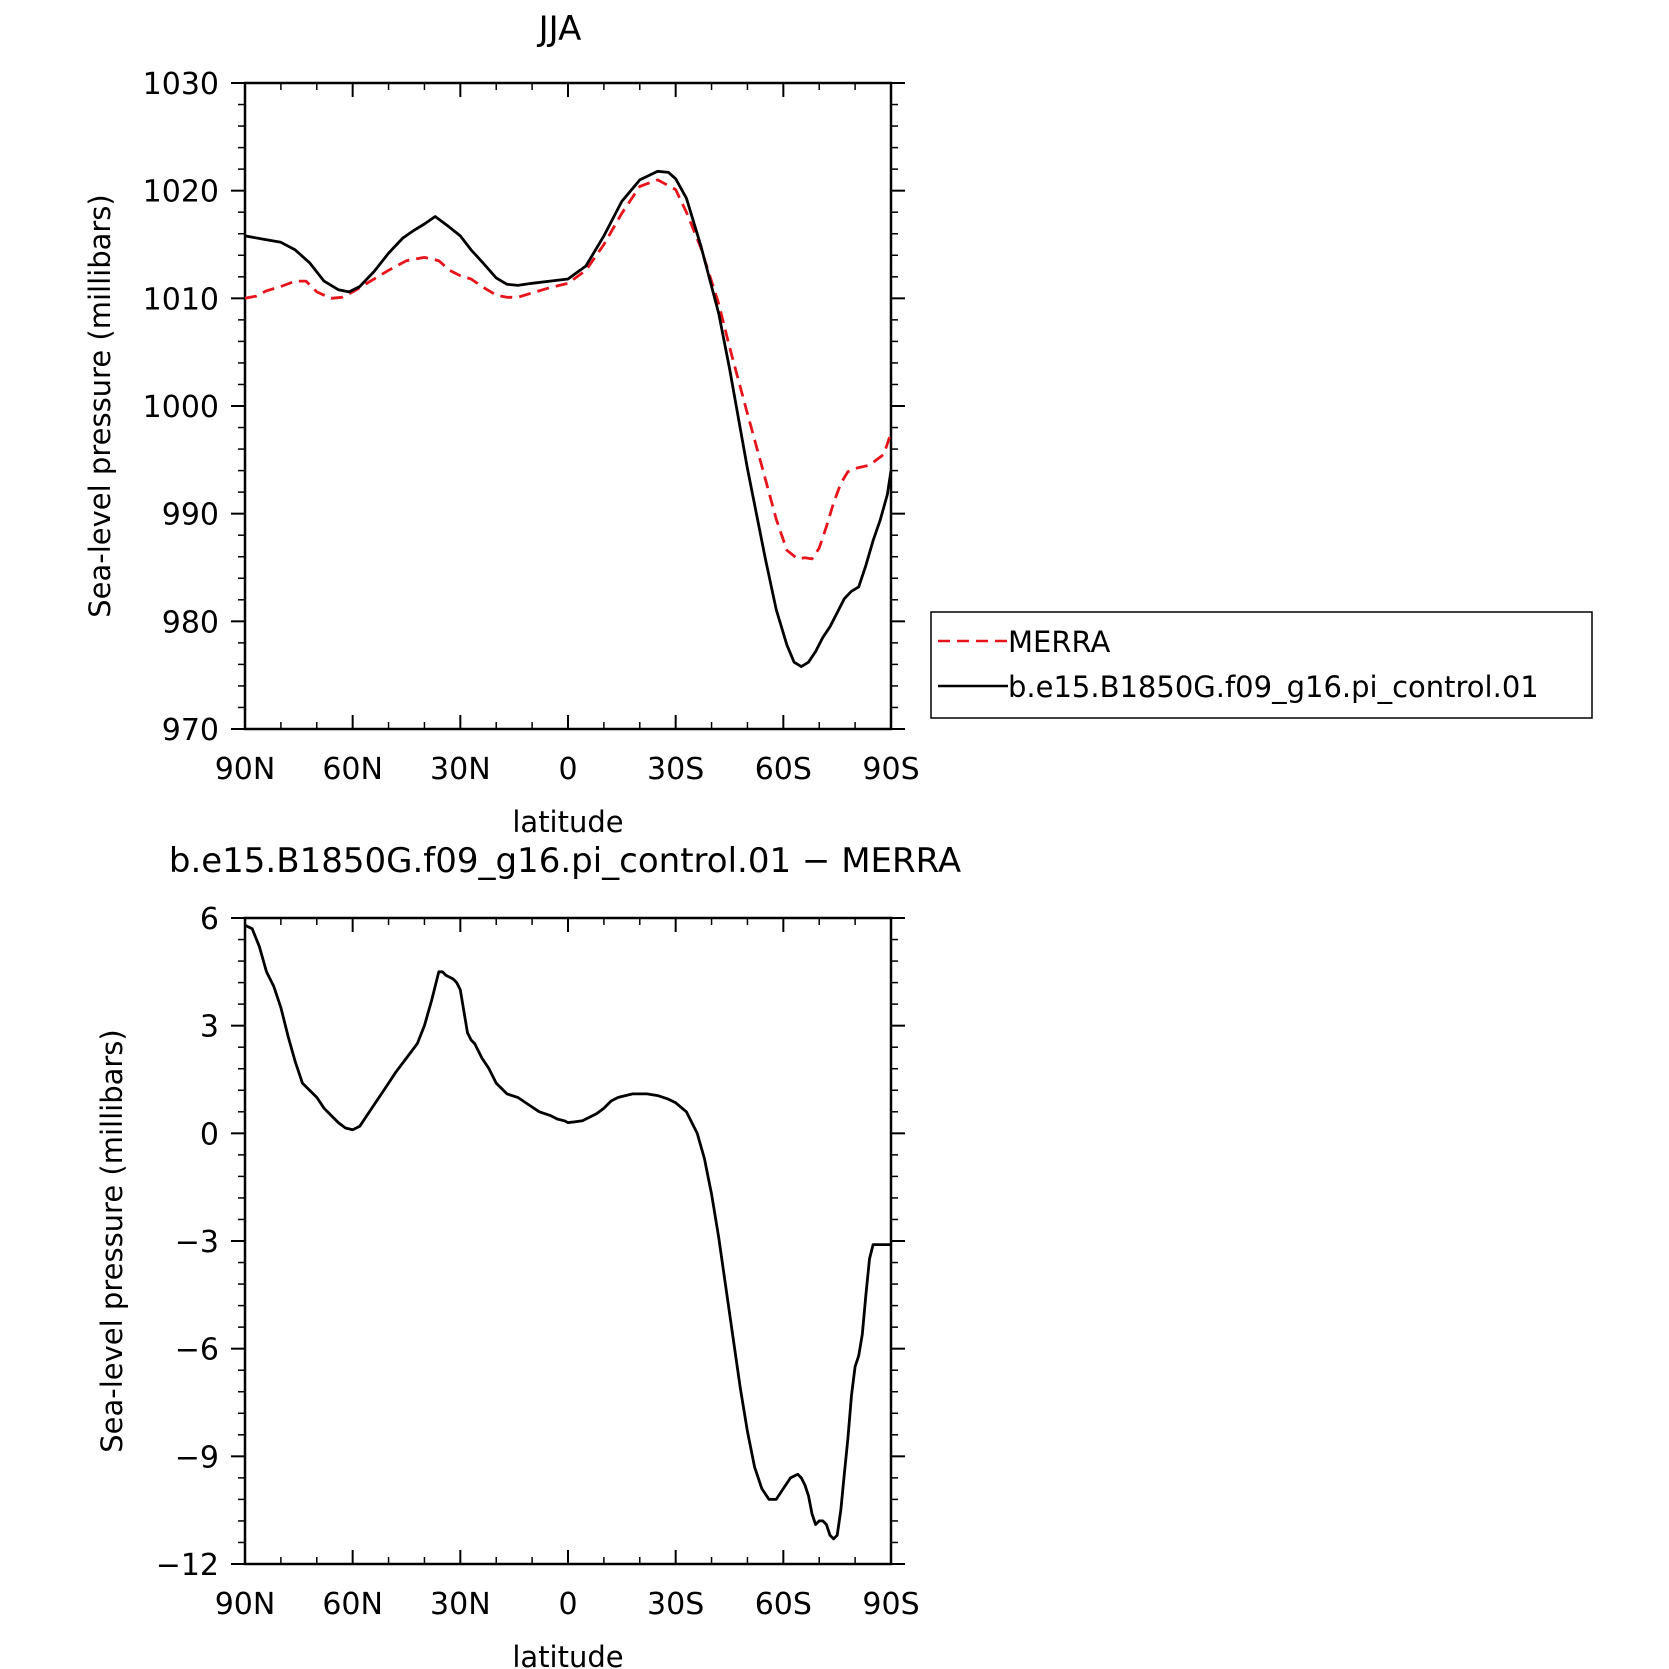 This screenshot has width=1669, height=1669. Describe the element at coordinates (181, 299) in the screenshot. I see `top-y-tick-label: 1010` at that location.